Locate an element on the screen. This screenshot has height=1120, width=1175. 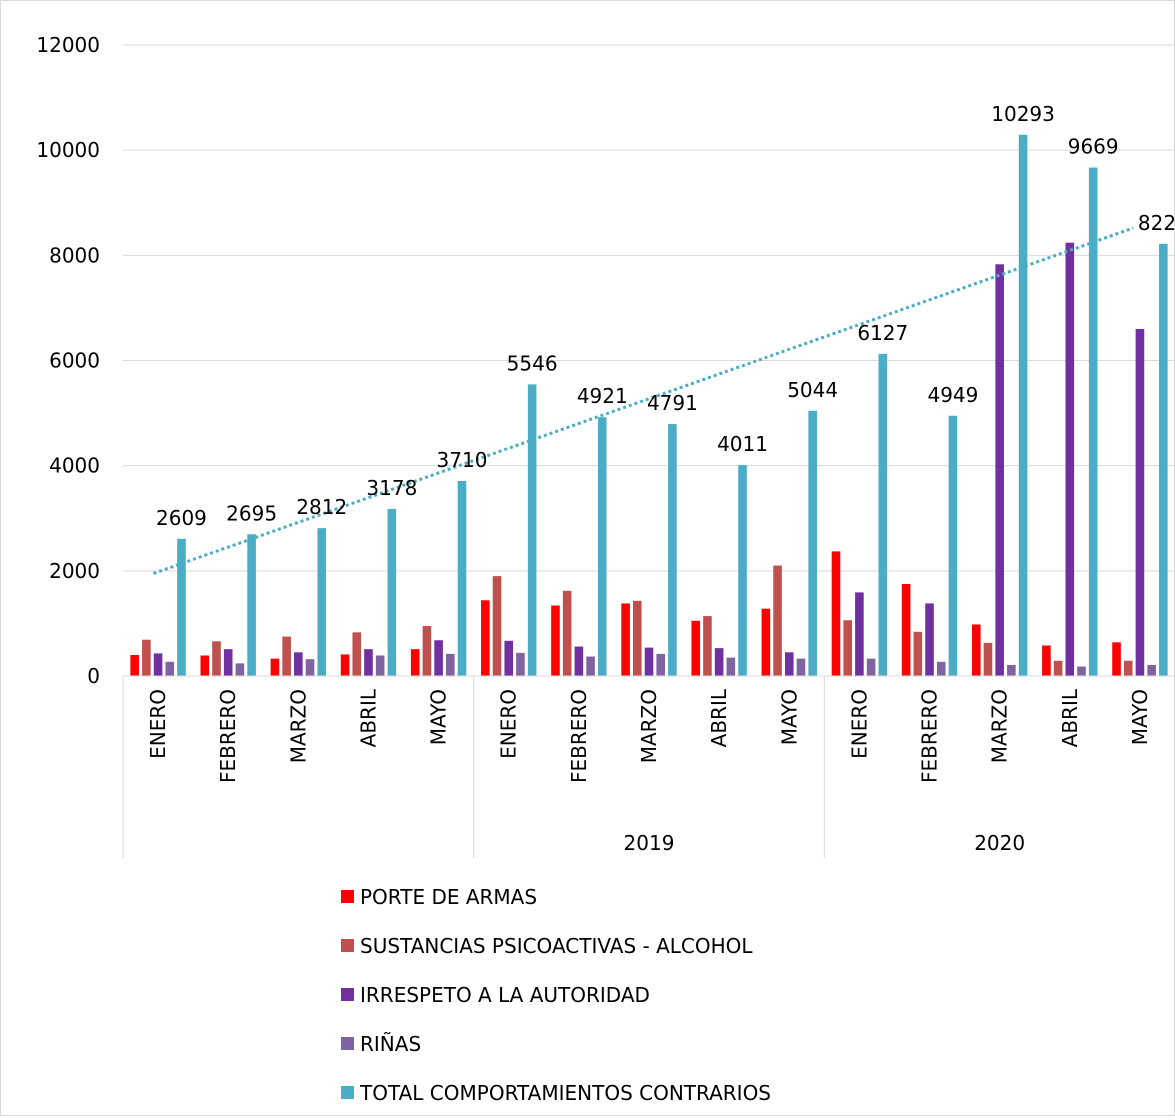
group-label: 2019 is located at coordinates (649, 843).